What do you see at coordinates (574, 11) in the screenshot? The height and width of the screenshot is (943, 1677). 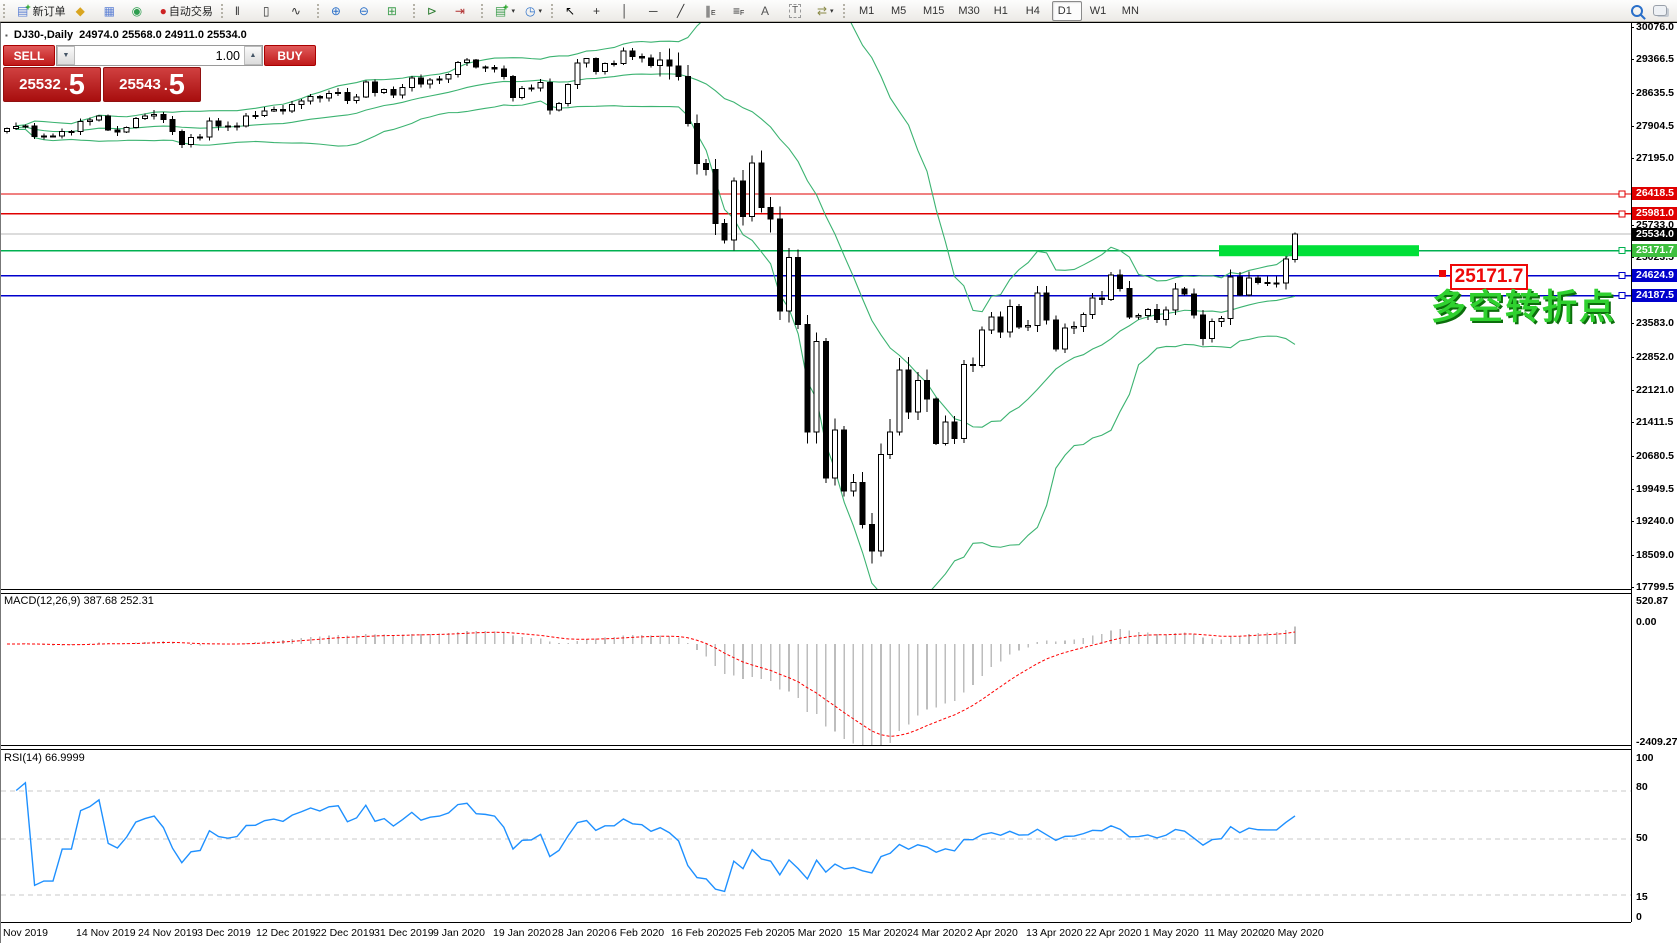 I see `cursor-button: ↖` at bounding box center [574, 11].